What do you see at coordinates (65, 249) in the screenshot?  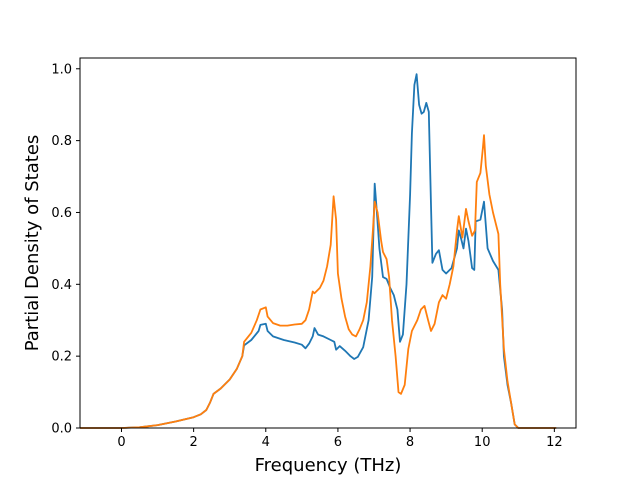 I see `y-axis-ticks: 0.0 0.2 0.4 0.6 0.8 1.0` at bounding box center [65, 249].